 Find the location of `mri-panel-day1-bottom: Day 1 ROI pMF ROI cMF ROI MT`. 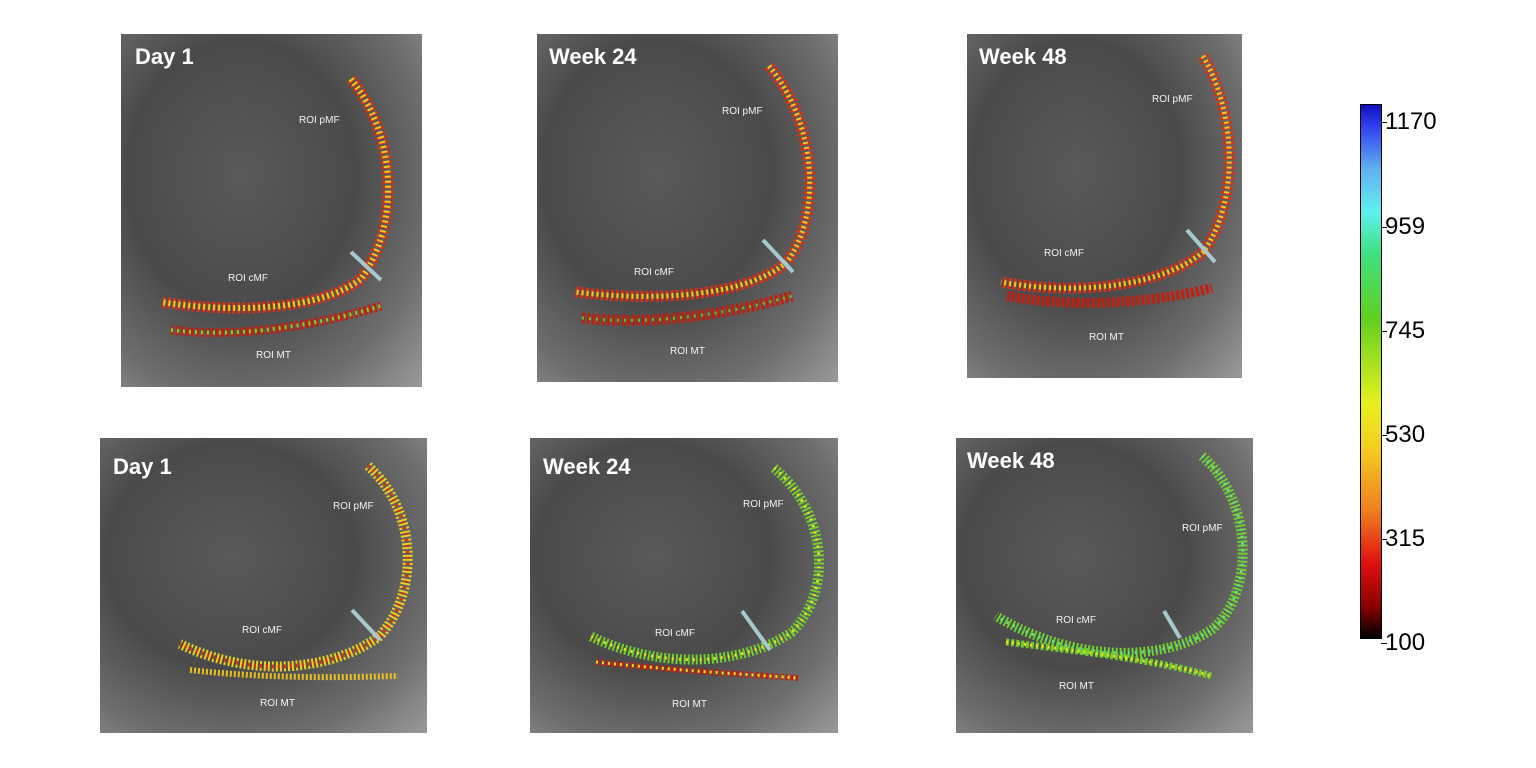

mri-panel-day1-bottom: Day 1 ROI pMF ROI cMF ROI MT is located at coordinates (263, 585).